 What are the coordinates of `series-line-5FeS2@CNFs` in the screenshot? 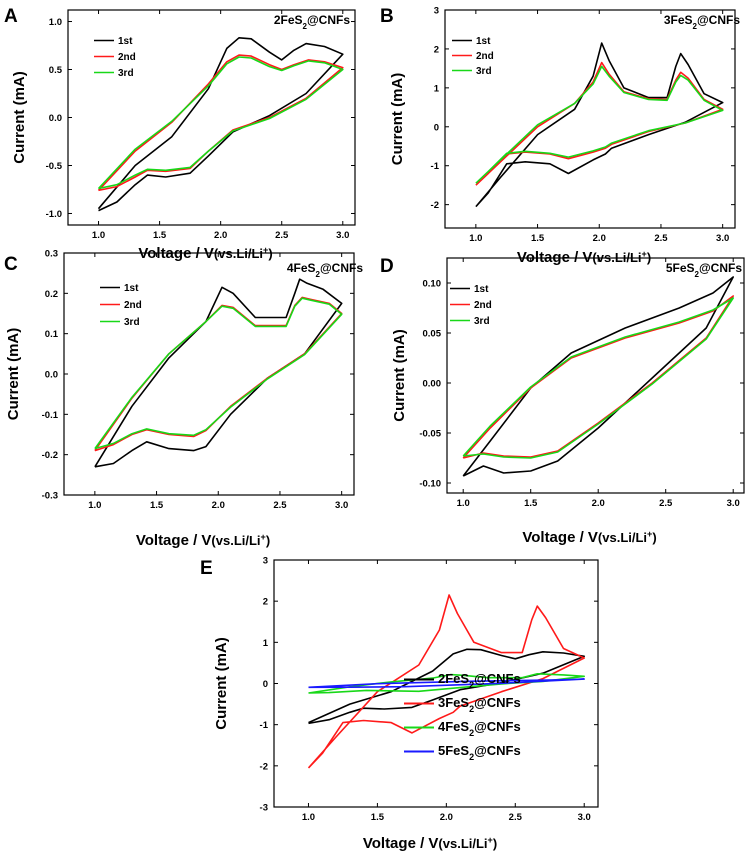 It's located at (446, 683).